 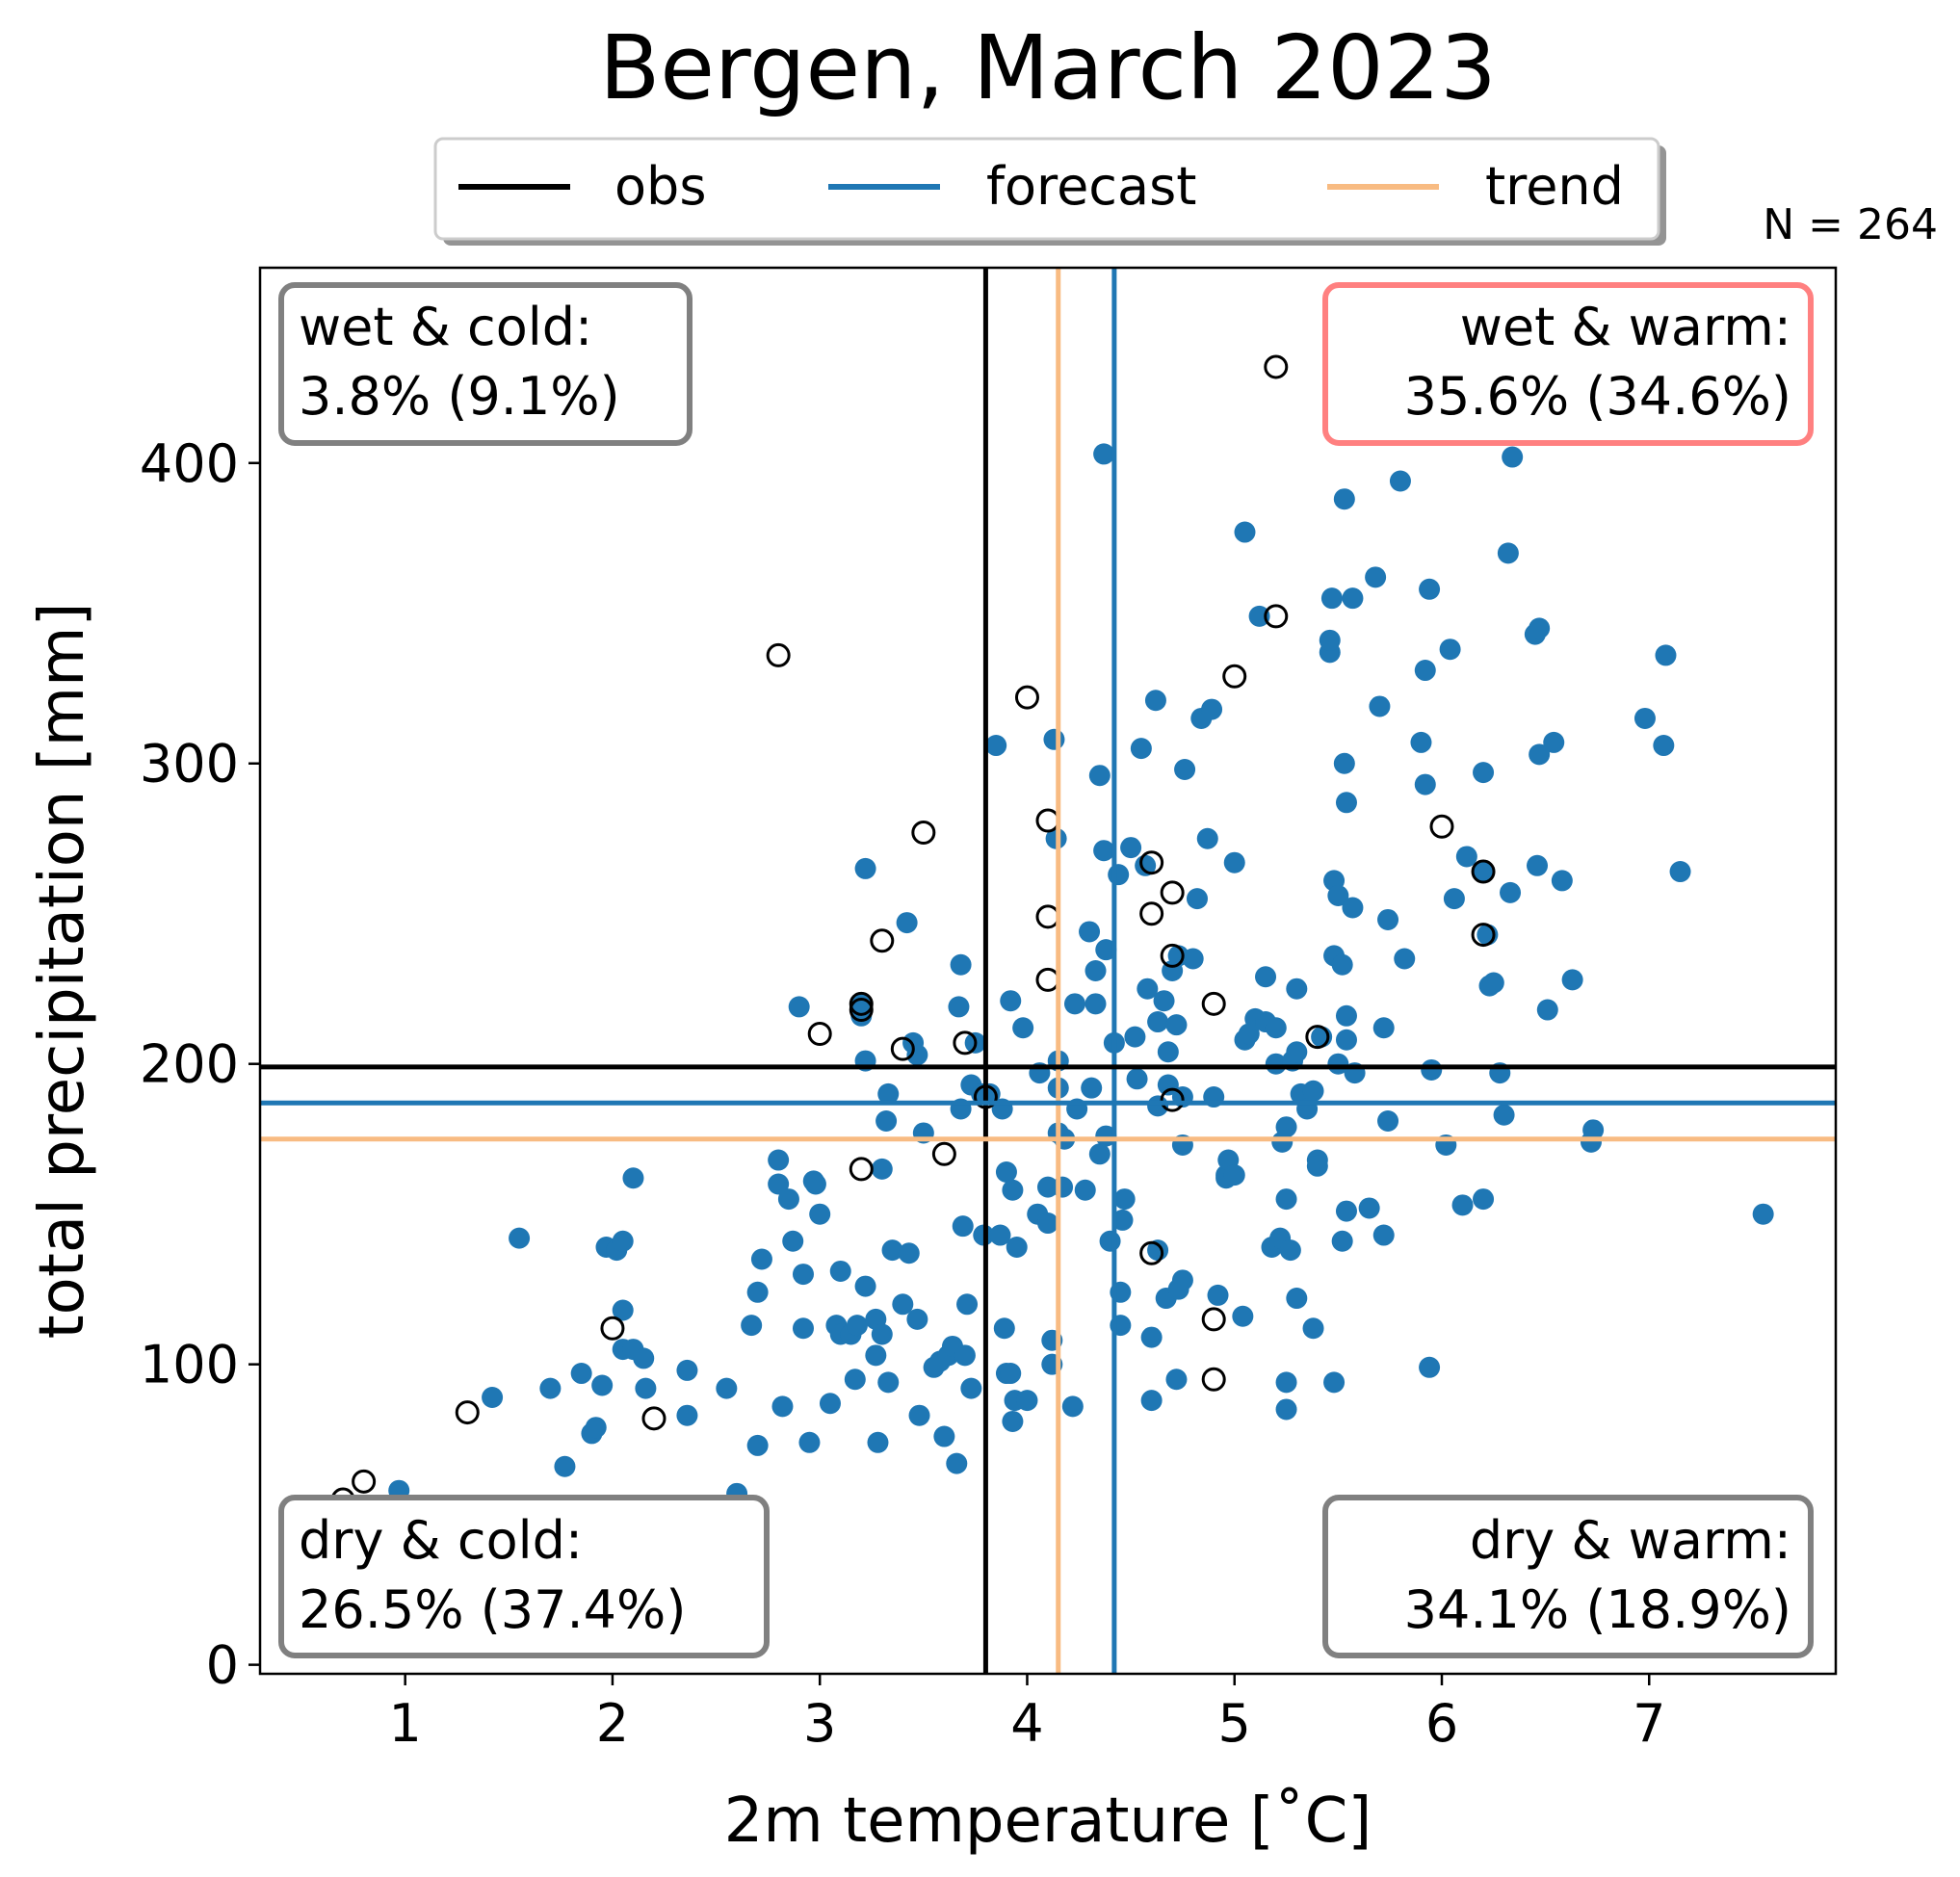 I want to click on reference-lines-vertical, so click(x=1049, y=971).